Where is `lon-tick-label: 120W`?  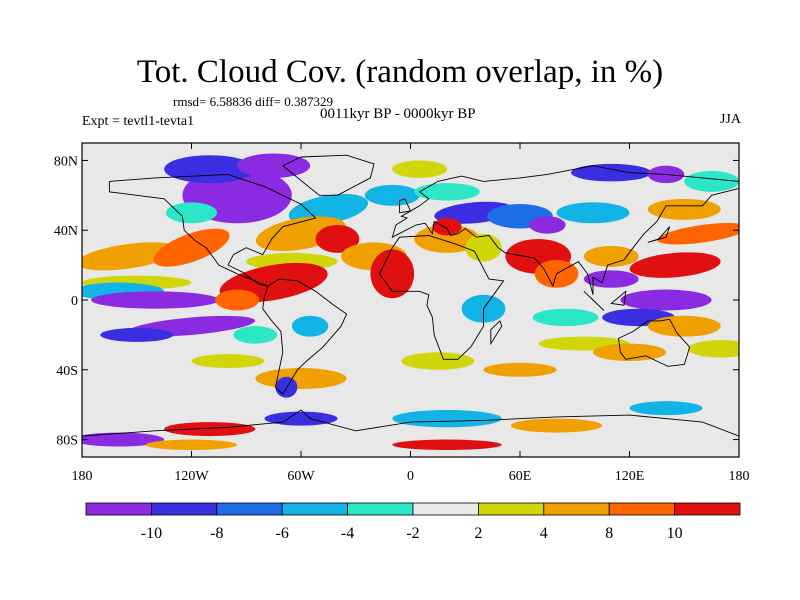
lon-tick-label: 120W is located at coordinates (191, 476).